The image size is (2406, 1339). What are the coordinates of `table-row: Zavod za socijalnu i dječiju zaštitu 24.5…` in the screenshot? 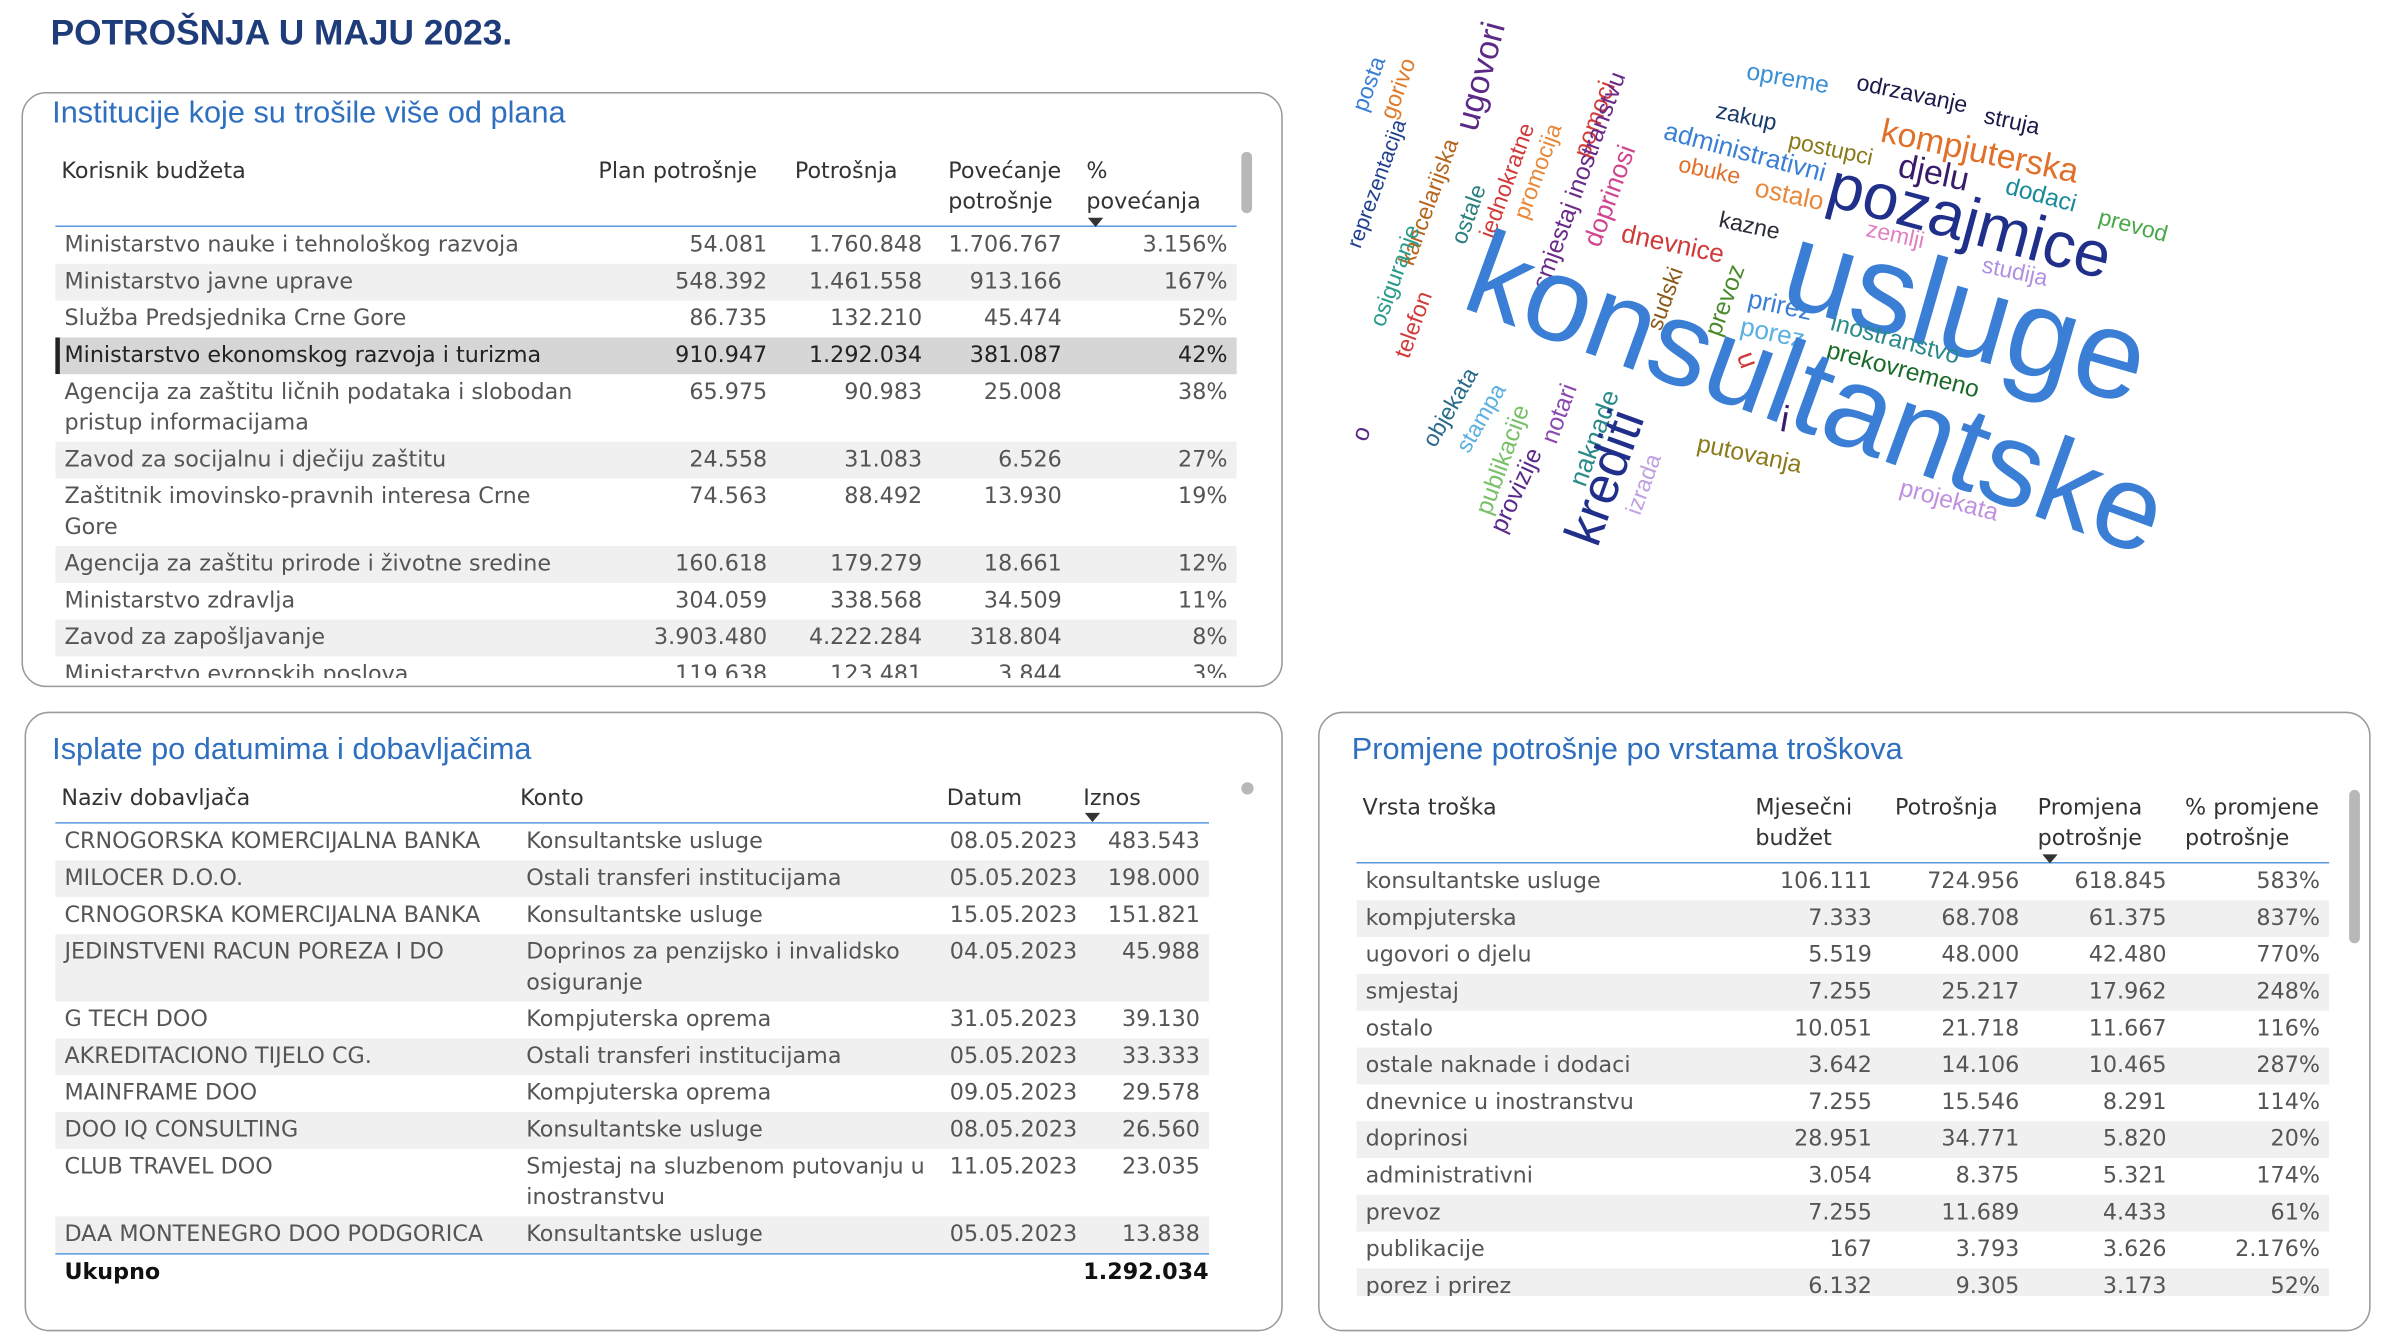 It's located at (646, 460).